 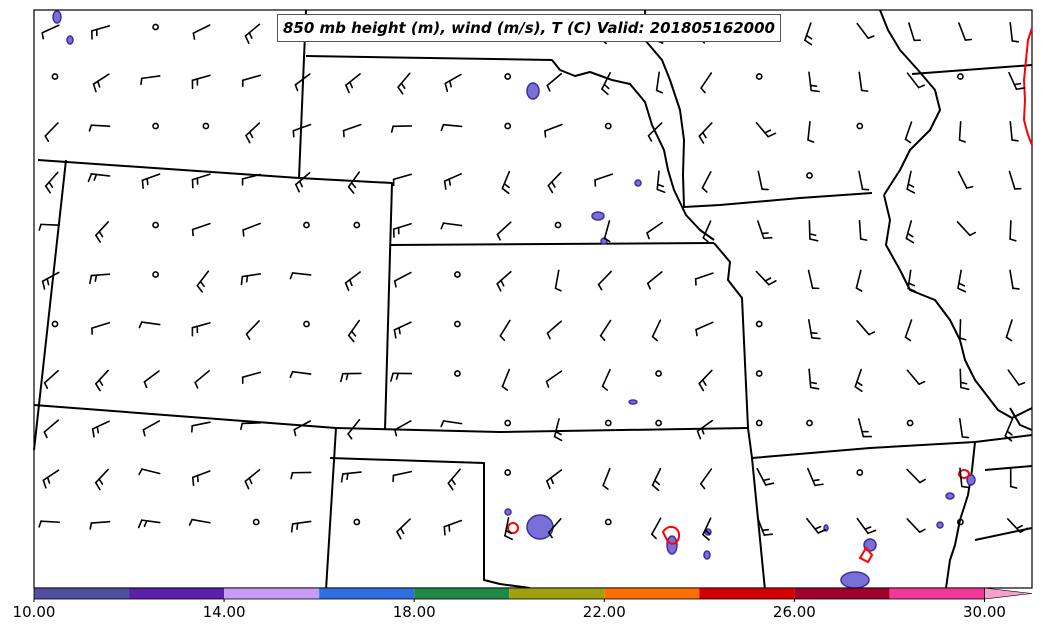 What do you see at coordinates (1021, 419) in the screenshot?
I see `kentucky-border` at bounding box center [1021, 419].